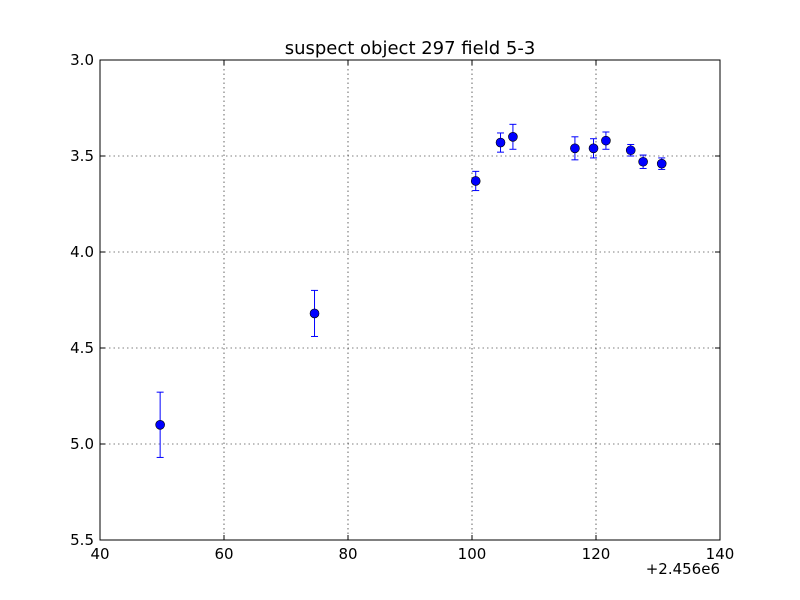 This screenshot has width=800, height=600. Describe the element at coordinates (82, 252) in the screenshot. I see `y-tick-label: 4.0` at that location.